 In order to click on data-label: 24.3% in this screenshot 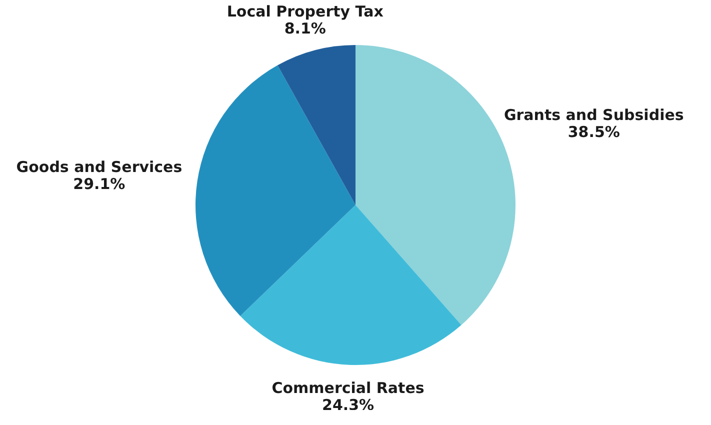, I will do `click(348, 405)`.